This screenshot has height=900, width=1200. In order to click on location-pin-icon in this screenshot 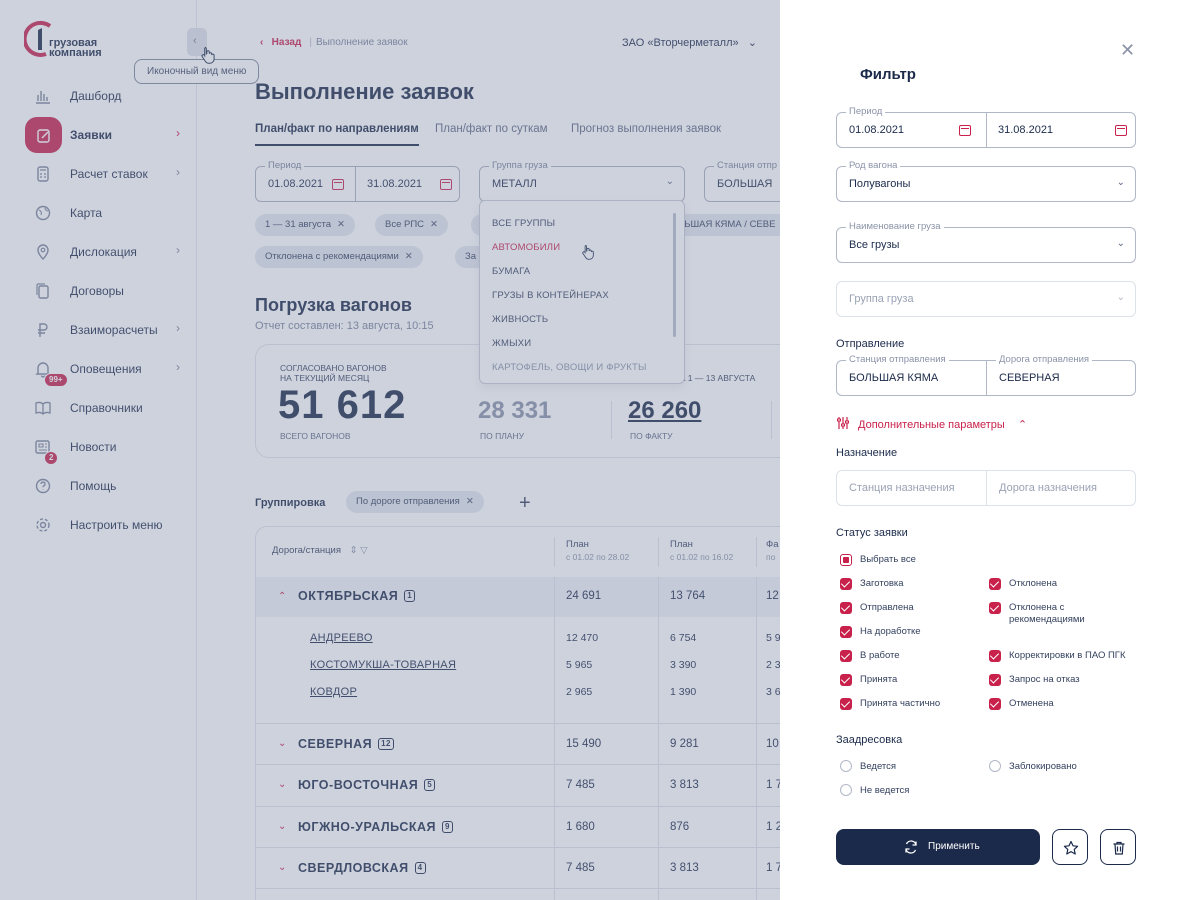, I will do `click(43, 252)`.